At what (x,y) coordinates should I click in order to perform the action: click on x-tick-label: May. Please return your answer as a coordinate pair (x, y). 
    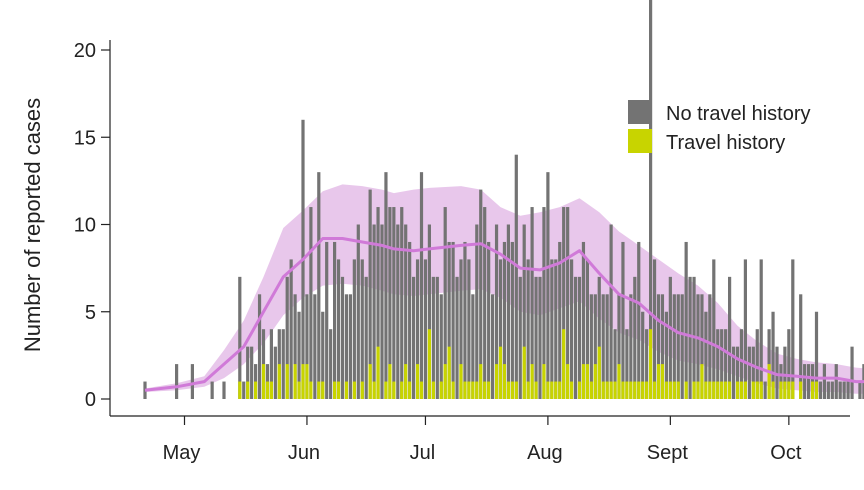
    Looking at the image, I should click on (182, 453).